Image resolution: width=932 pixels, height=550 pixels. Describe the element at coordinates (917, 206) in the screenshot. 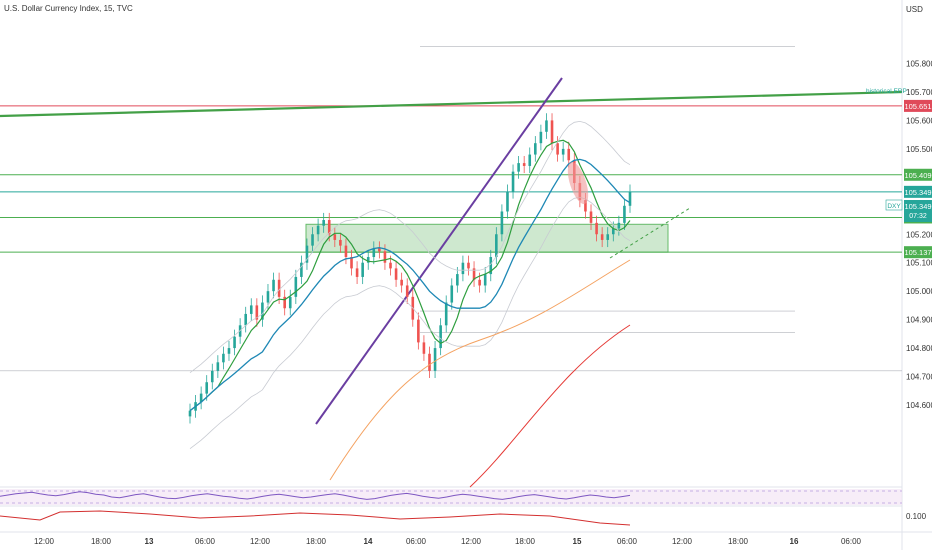

I see `last-price-label: 105.349` at that location.